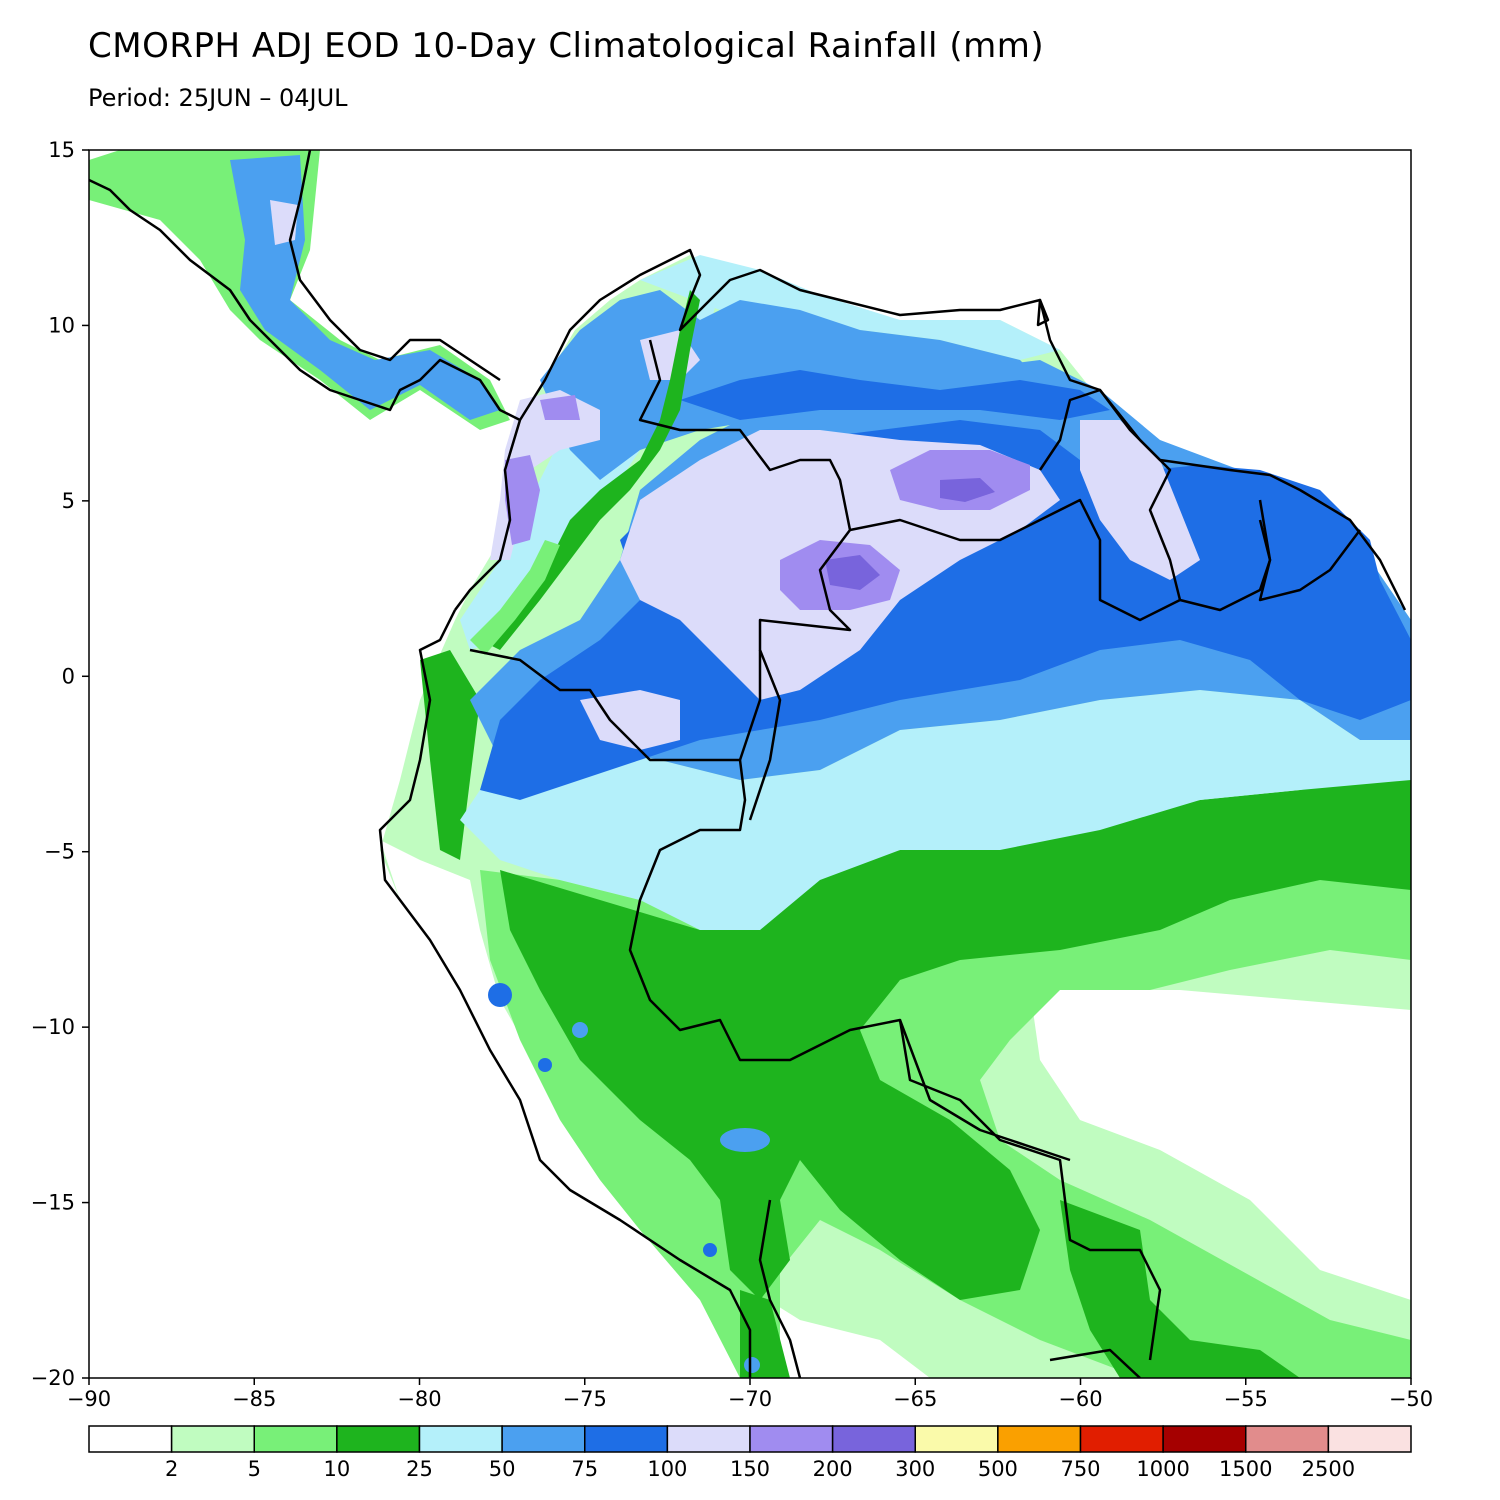  Describe the element at coordinates (1162, 1469) in the screenshot. I see `legend-label: 1000` at that location.